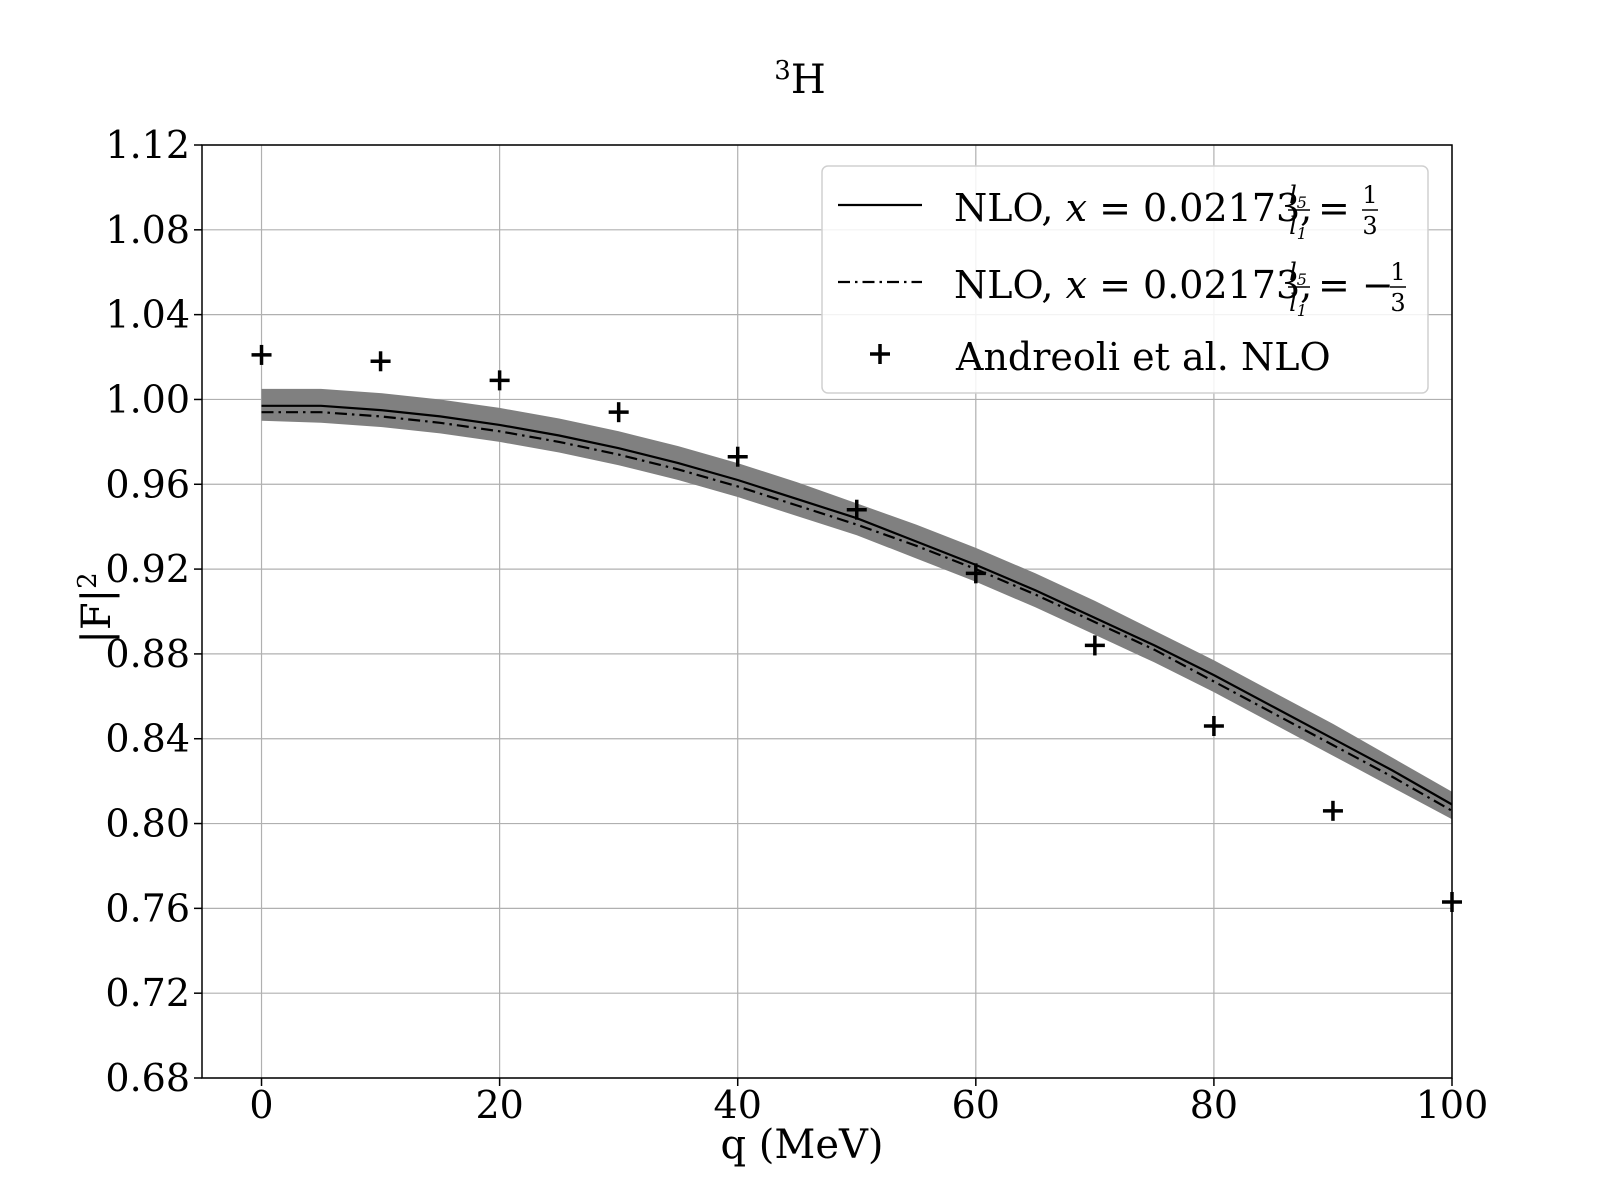 This screenshot has width=1600, height=1200. Describe the element at coordinates (868, 1102) in the screenshot. I see `x-axis-ticks: 0 20 40 60 80 100` at that location.